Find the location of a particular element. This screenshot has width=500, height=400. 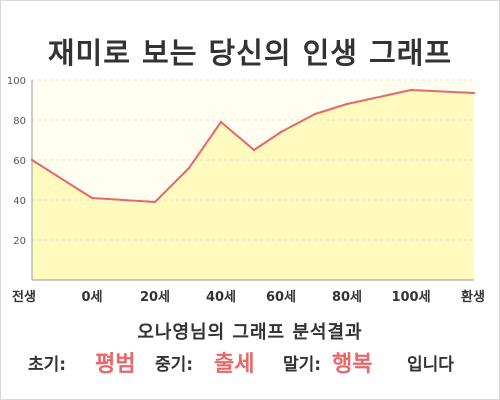

x-tick-label-1: 0세 is located at coordinates (91, 297).